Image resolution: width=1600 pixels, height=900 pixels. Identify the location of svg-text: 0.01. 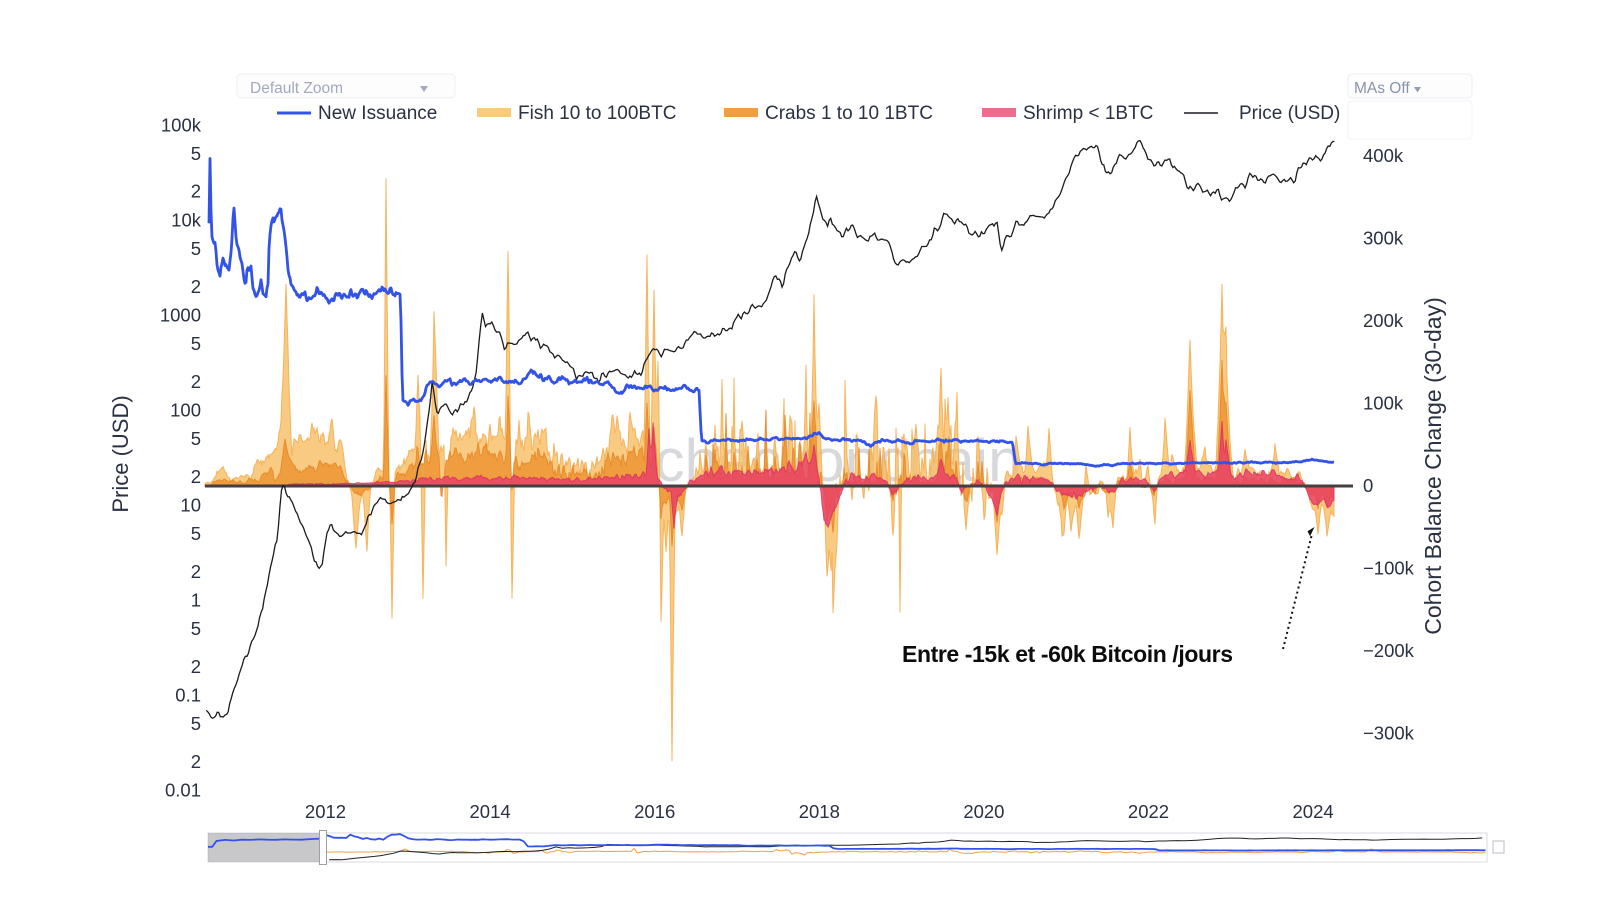
(183, 790).